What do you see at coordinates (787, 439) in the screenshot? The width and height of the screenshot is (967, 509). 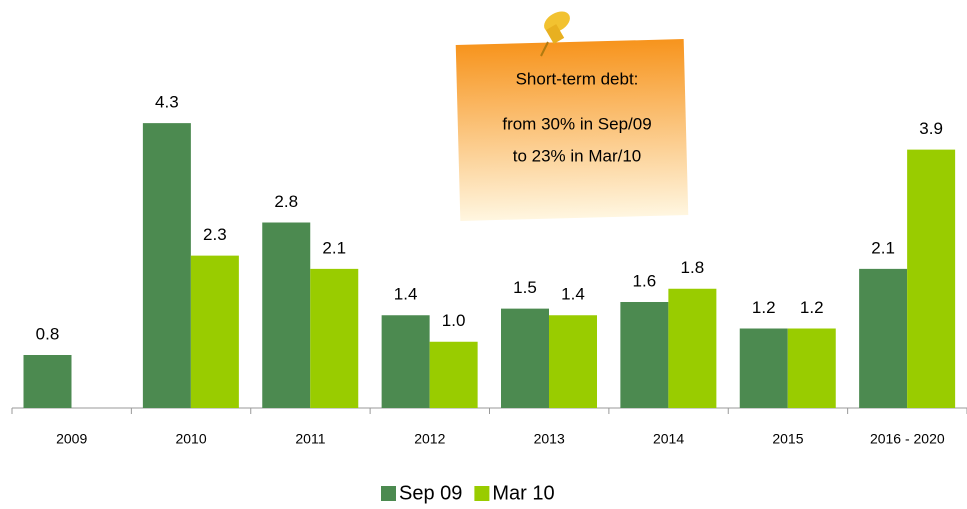 I see `x-tick-label: 2015` at bounding box center [787, 439].